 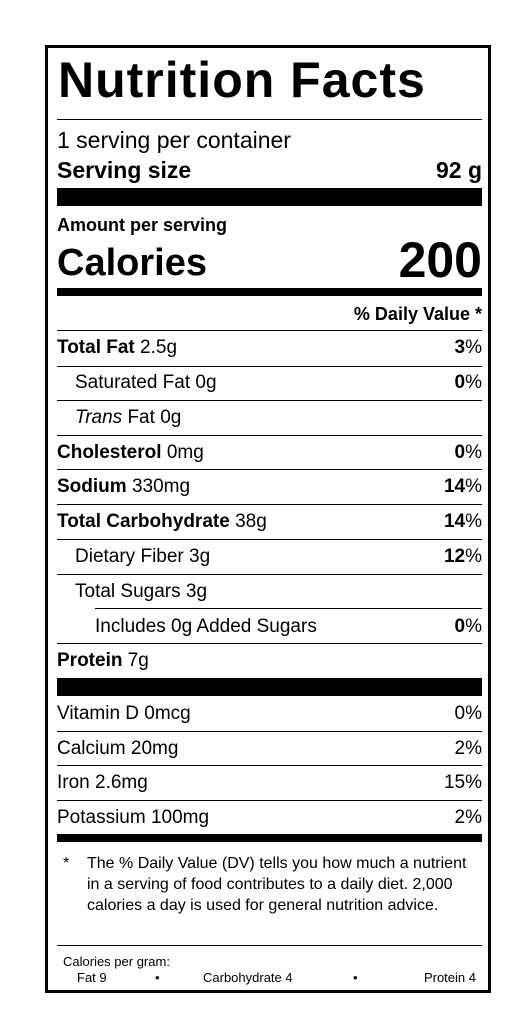 I want to click on nutrient-row-protein: Protein 7g, so click(x=269, y=661).